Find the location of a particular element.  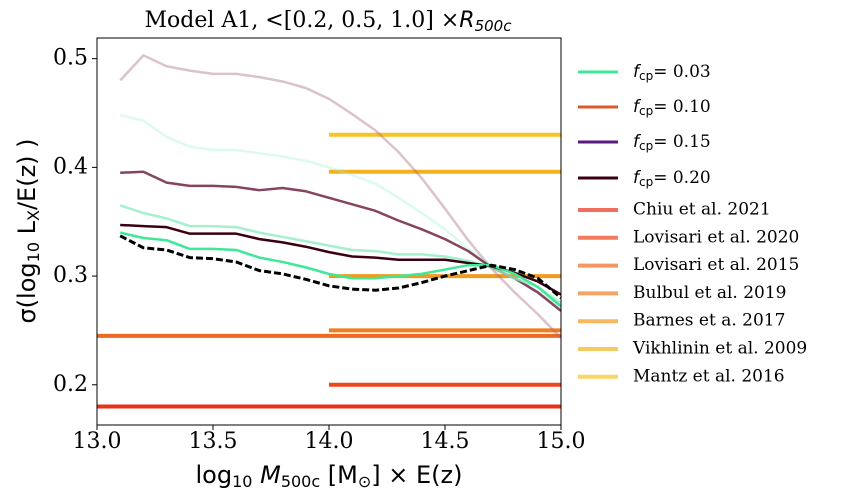

legend-label: Chiu et al. 2021 is located at coordinates (702, 210).